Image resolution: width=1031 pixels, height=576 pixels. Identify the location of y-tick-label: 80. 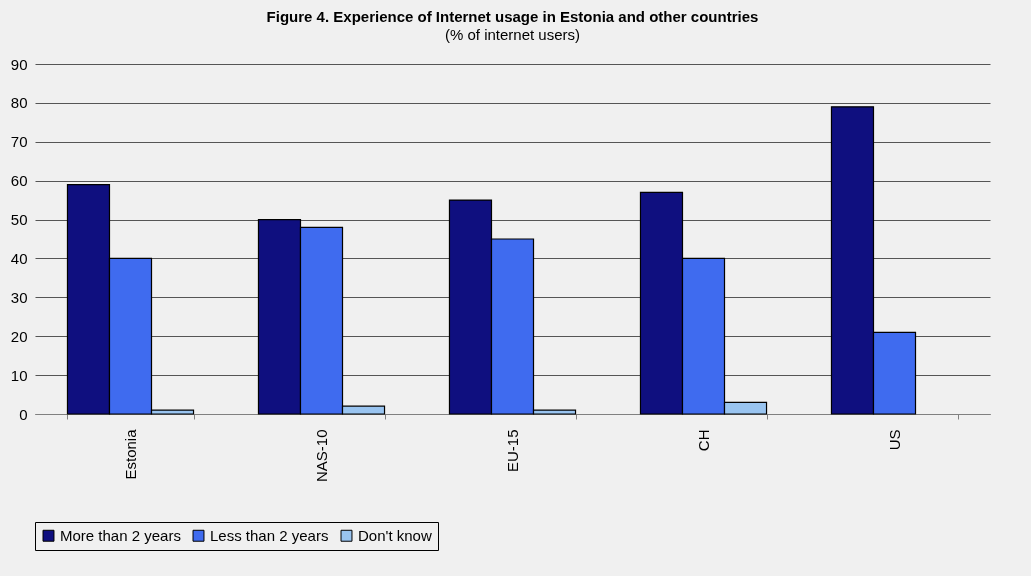
(19, 103).